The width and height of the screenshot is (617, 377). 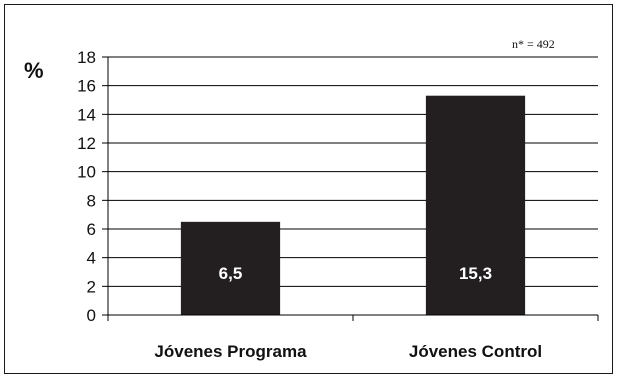 I want to click on y-tick-label: 14, so click(x=86, y=114).